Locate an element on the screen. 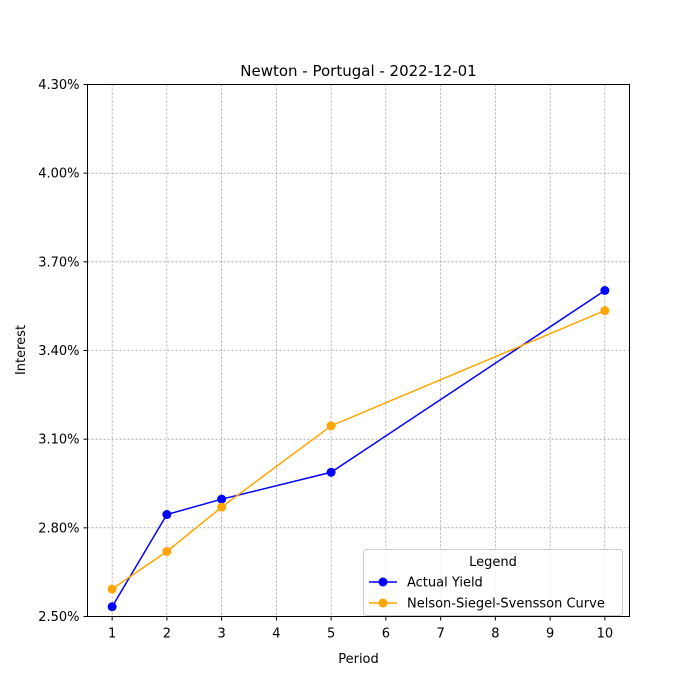 This screenshot has width=700, height=700. legend-title: Legend is located at coordinates (493, 562).